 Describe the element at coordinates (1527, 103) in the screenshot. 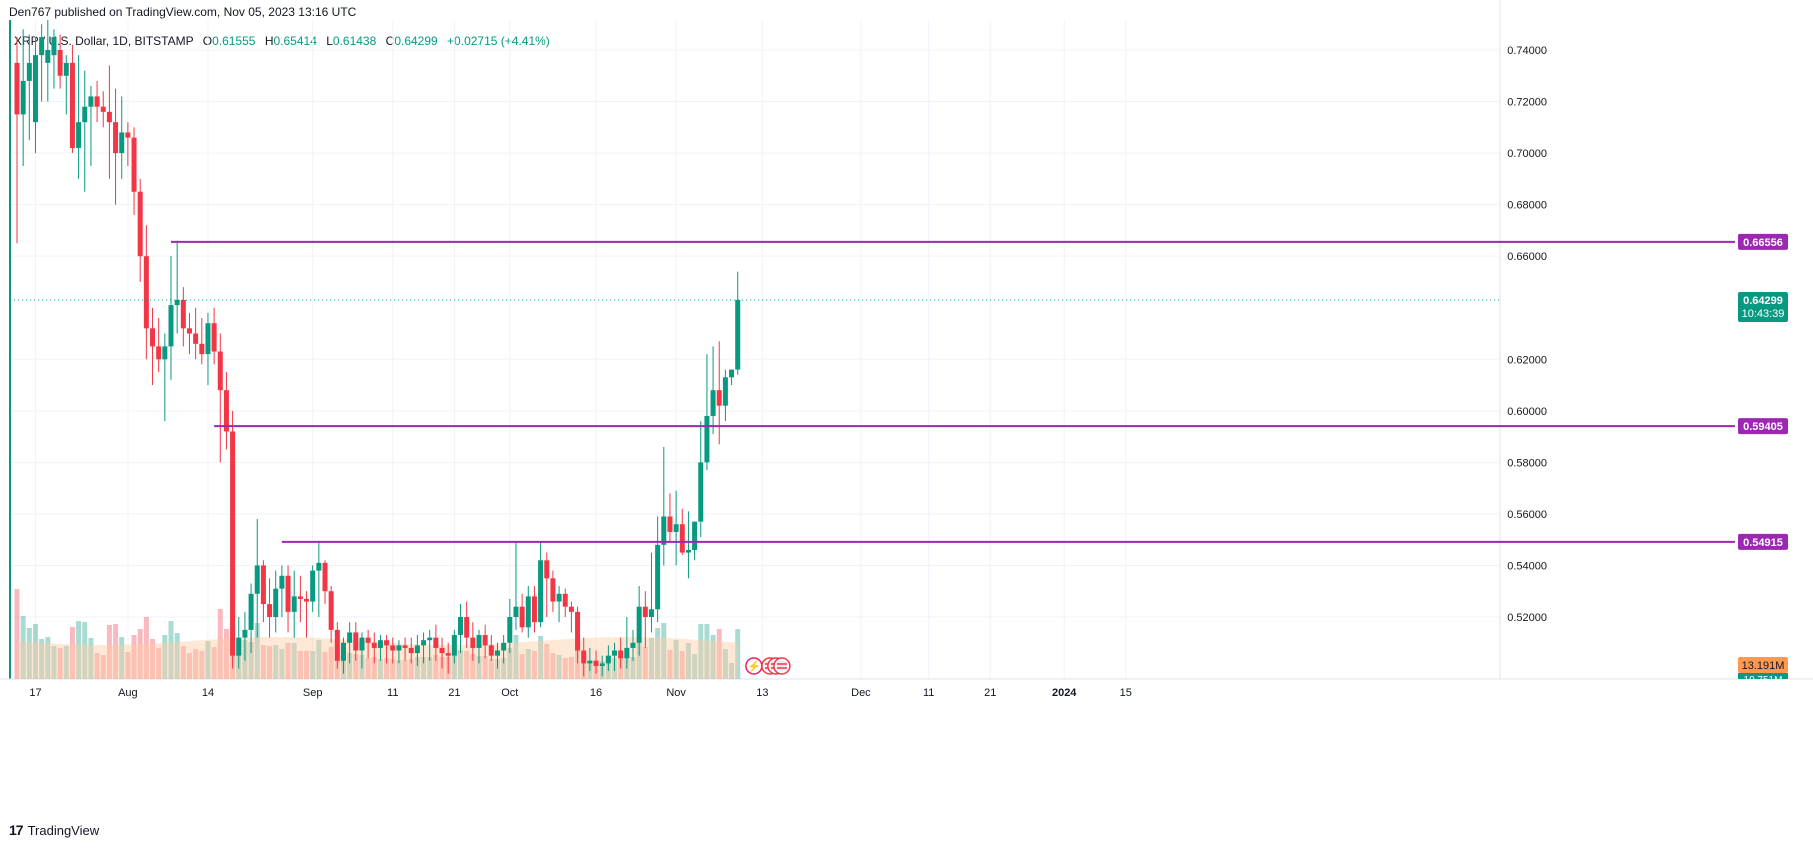

I see `price-tick-label: 0.72000` at that location.